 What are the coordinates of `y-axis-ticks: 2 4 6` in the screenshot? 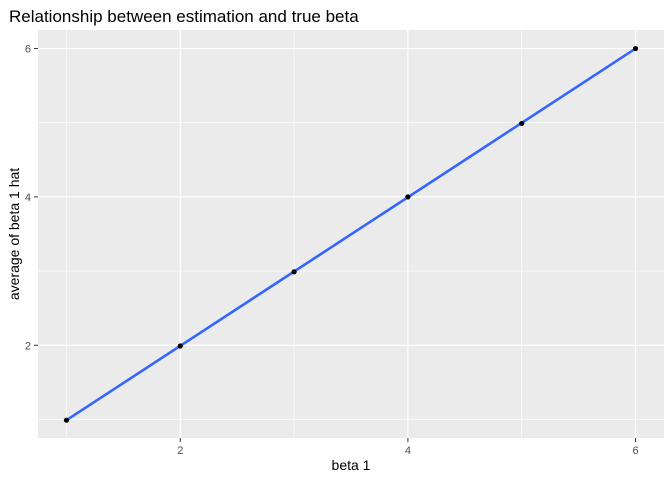 It's located at (31, 198).